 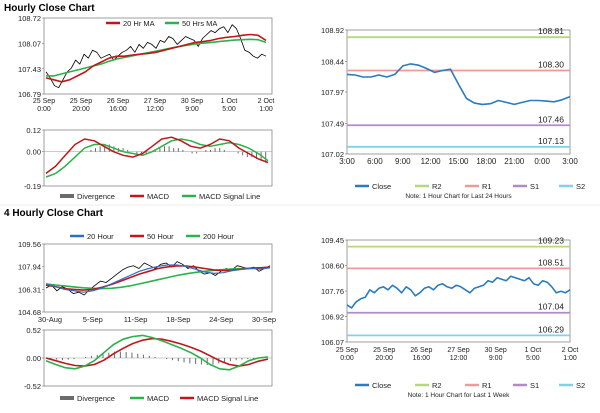 What do you see at coordinates (29, 94) in the screenshot?
I see `hourly-price-ytick-3: 106.79` at bounding box center [29, 94].